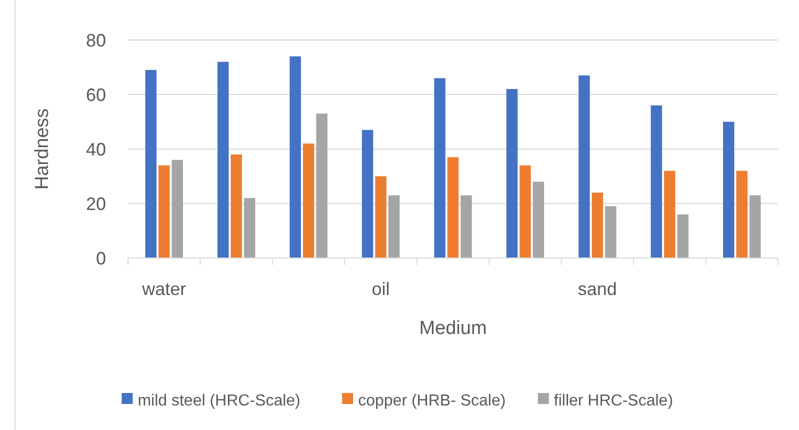 This screenshot has height=430, width=799. I want to click on y-tick-label: 40, so click(96, 149).